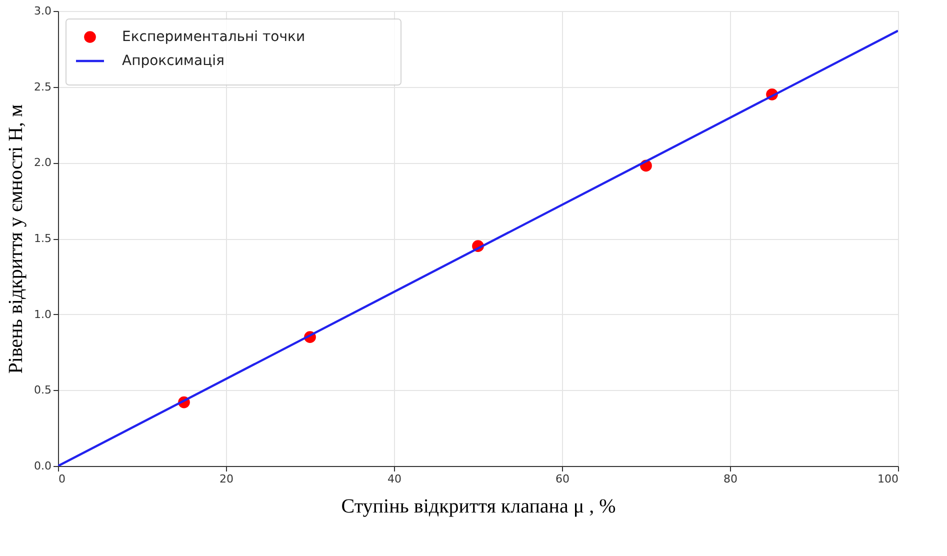  Describe the element at coordinates (888, 479) in the screenshot. I see `x-tick-label: 100` at that location.